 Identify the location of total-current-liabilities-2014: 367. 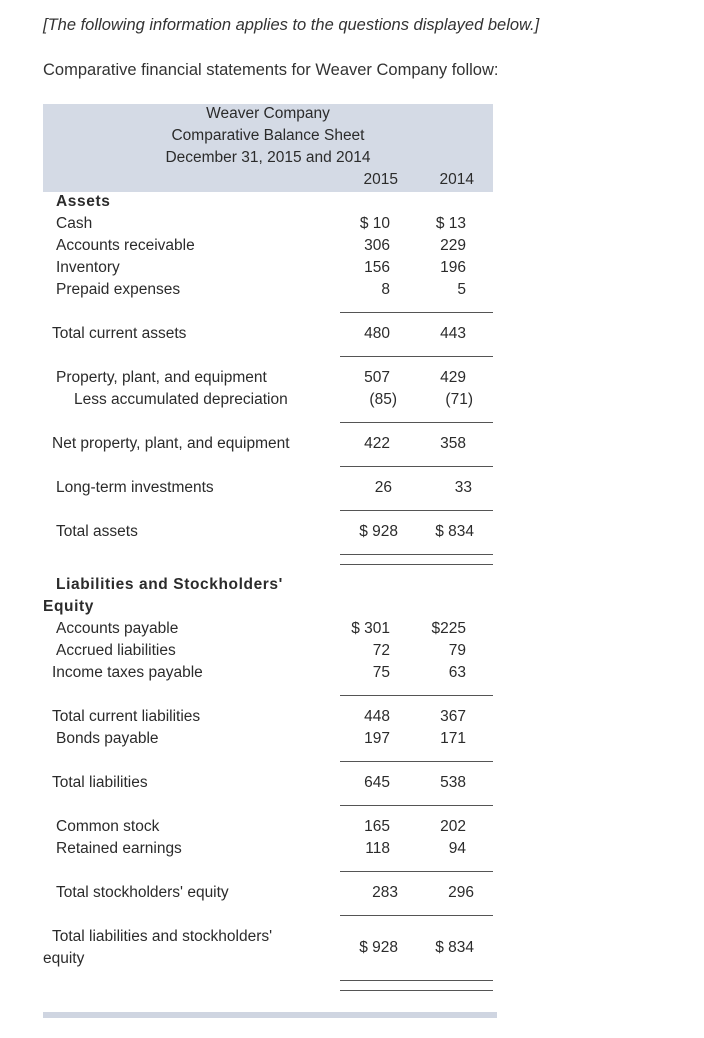
(453, 716).